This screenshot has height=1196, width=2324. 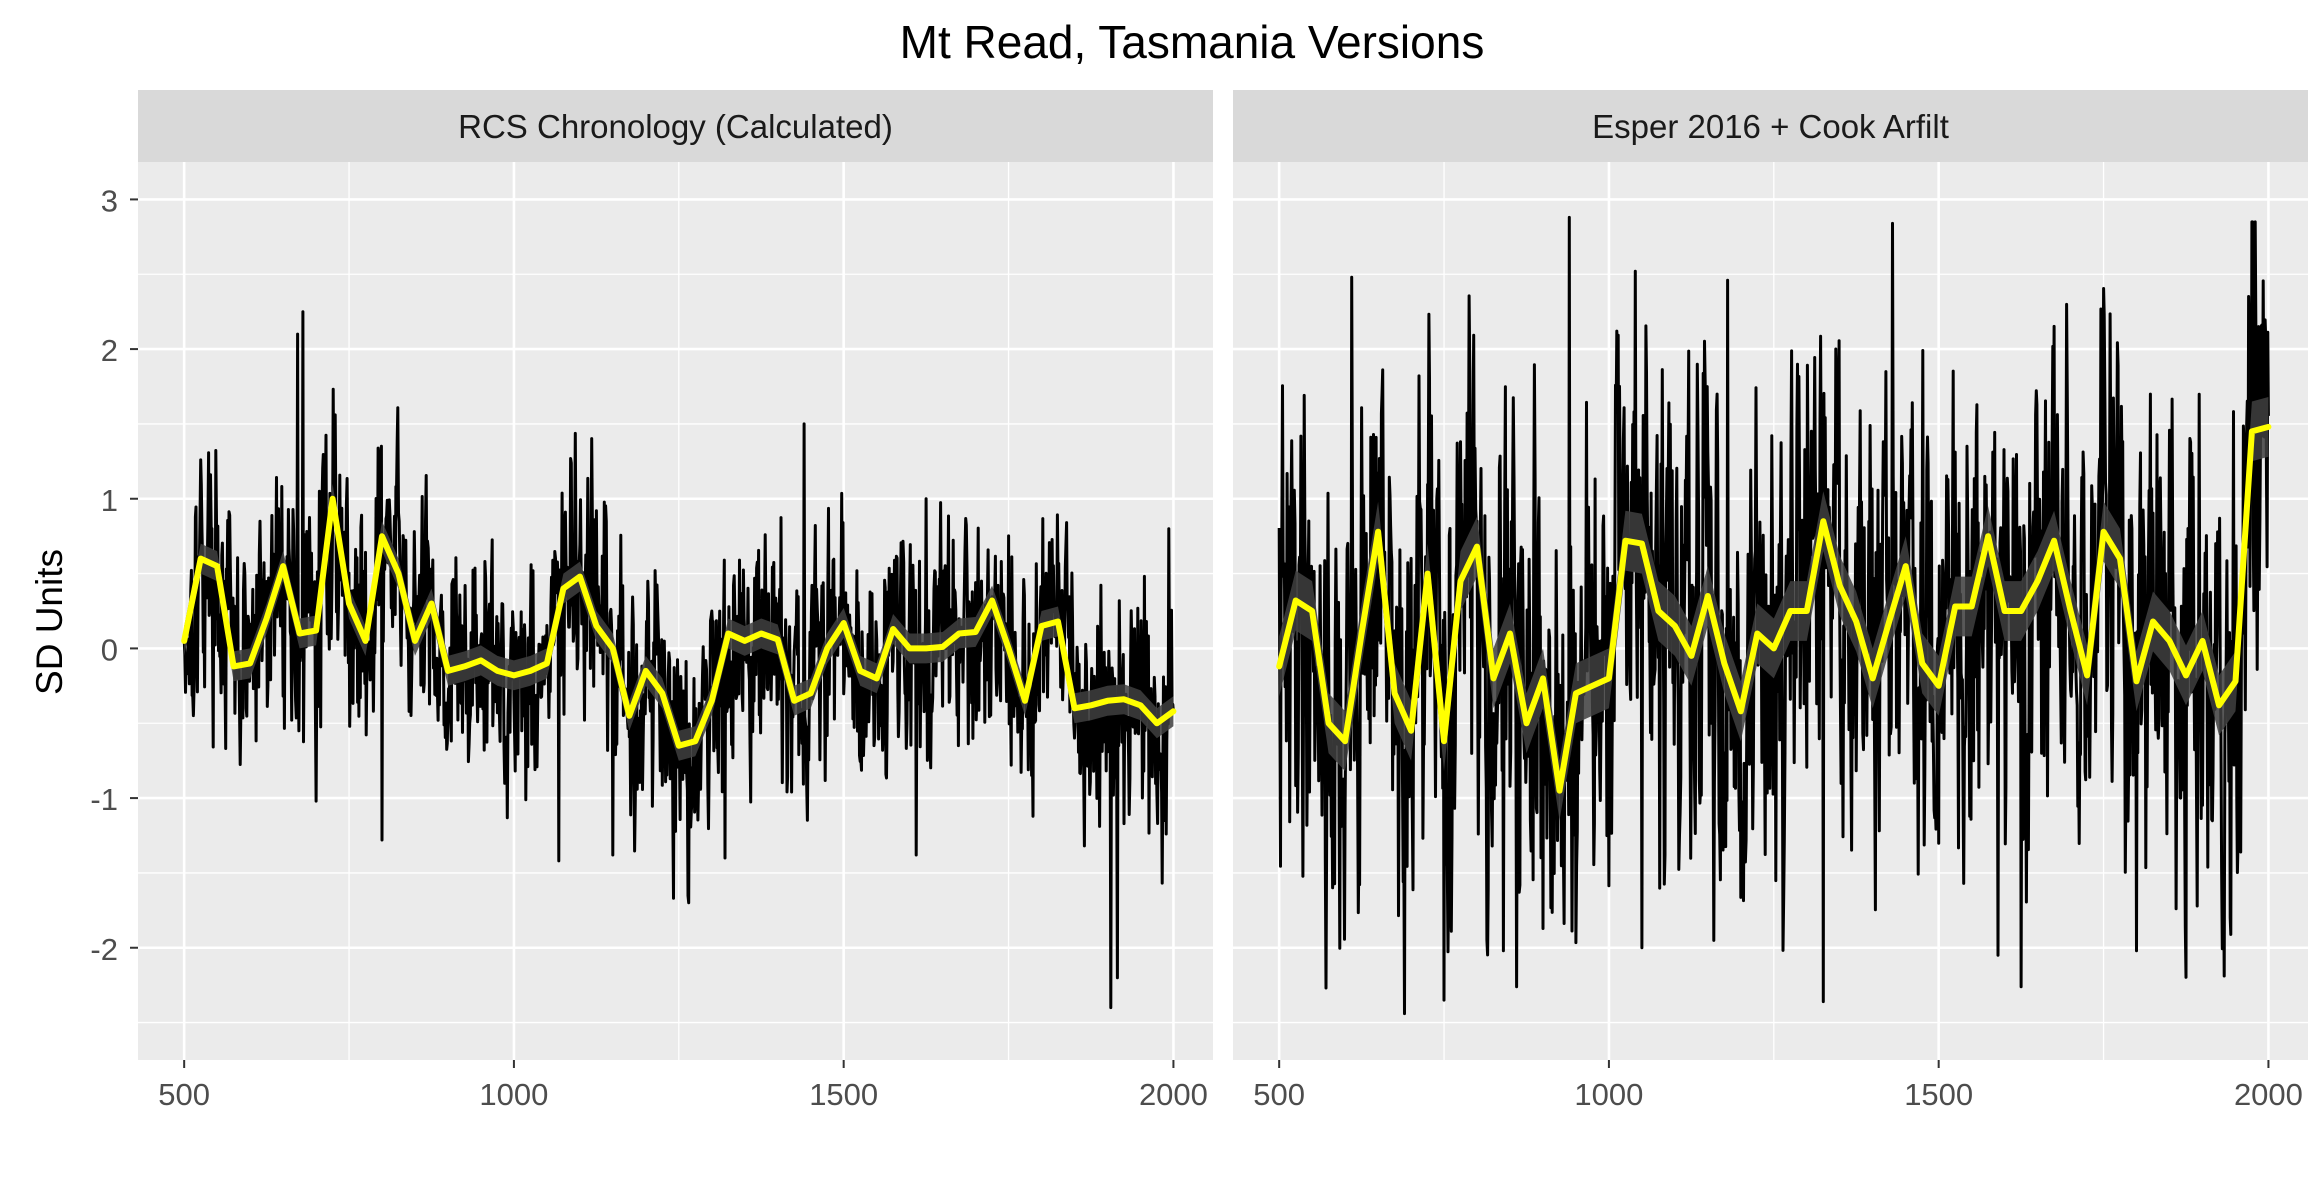 I want to click on y-tick-label: -2, so click(x=104, y=949).